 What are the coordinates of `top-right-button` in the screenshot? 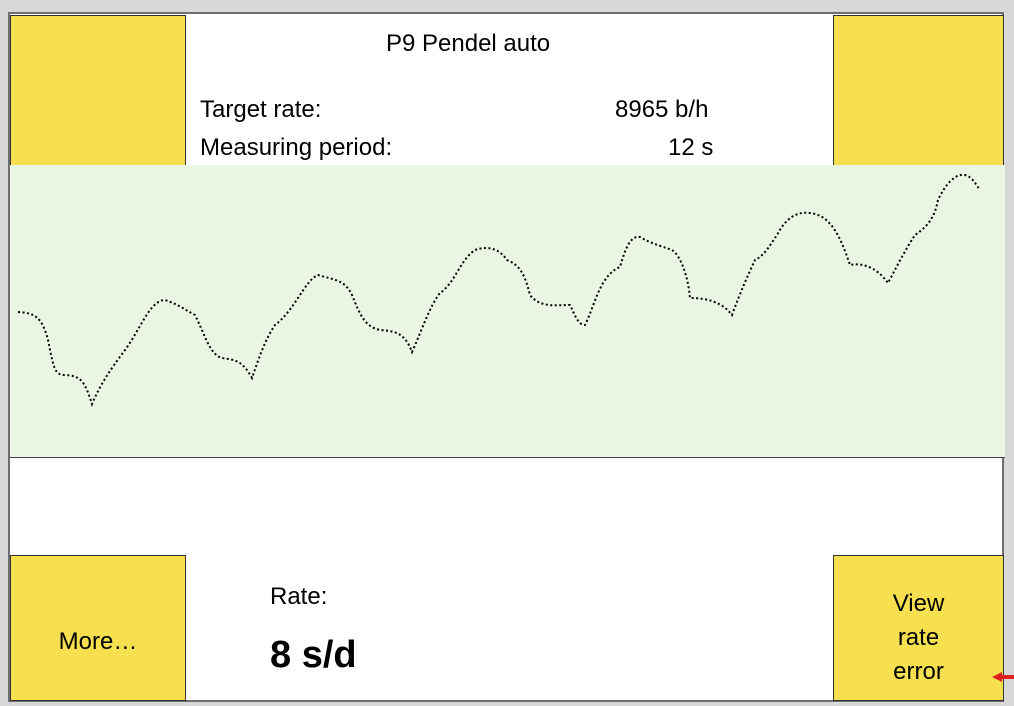 It's located at (918, 90).